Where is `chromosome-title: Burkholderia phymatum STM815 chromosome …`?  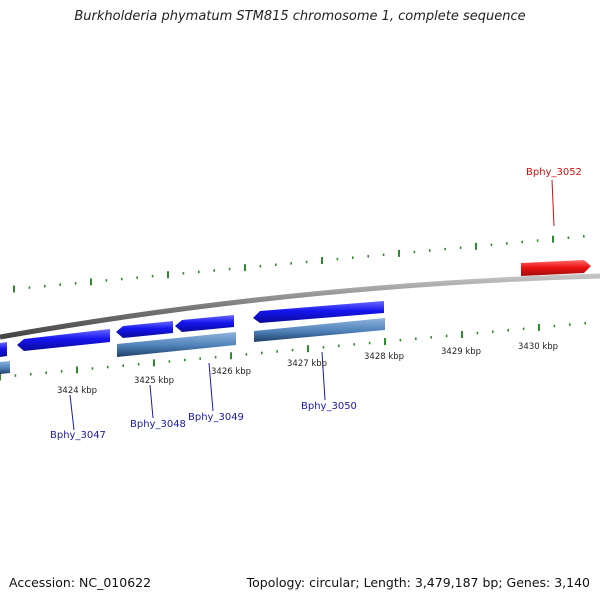 chromosome-title: Burkholderia phymatum STM815 chromosome … is located at coordinates (300, 16).